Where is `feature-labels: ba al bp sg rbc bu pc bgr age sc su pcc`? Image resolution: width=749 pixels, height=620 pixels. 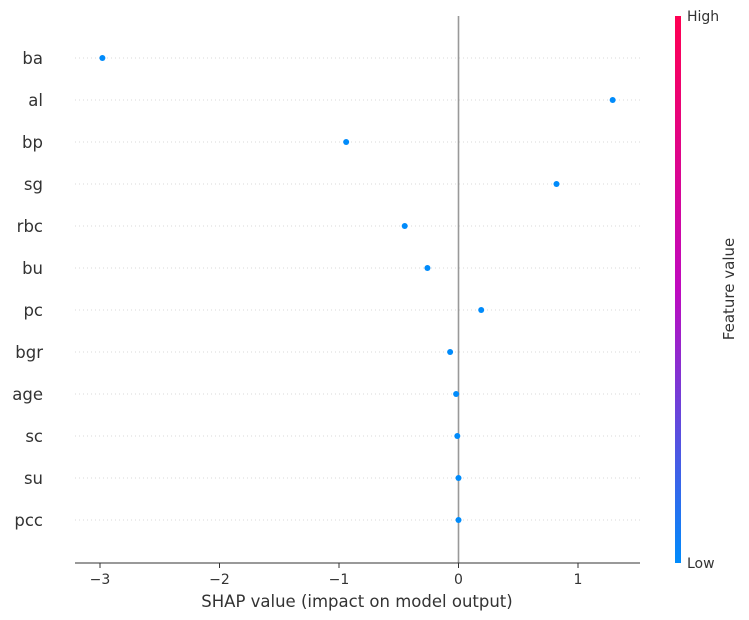
feature-labels: ba al bp sg rbc bu pc bgr age sc su pcc is located at coordinates (27, 289).